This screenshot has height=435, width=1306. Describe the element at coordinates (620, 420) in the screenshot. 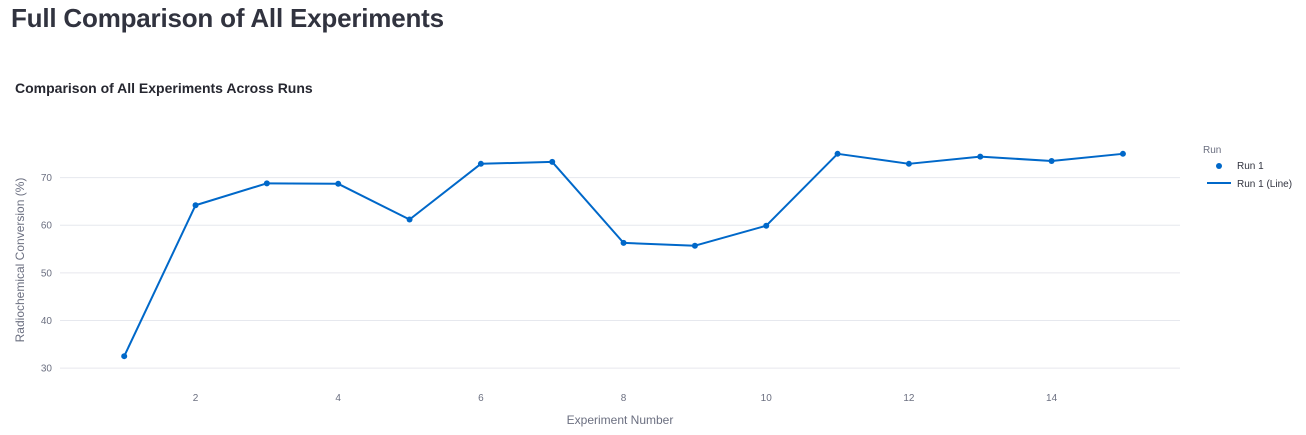

I see `x-axis-title: Experiment Number` at that location.